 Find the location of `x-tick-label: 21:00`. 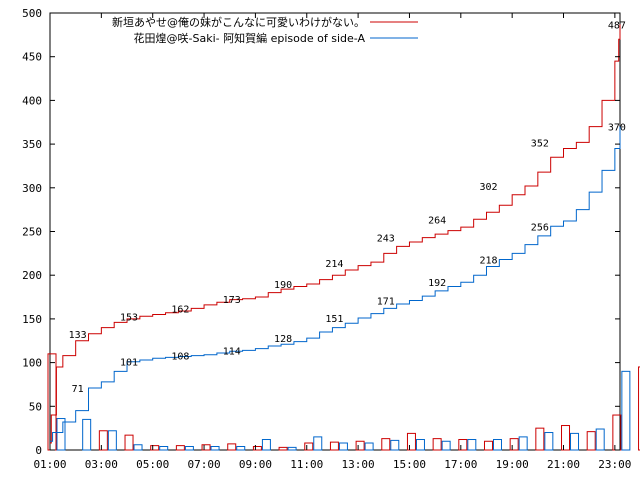

x-tick-label: 21:00 is located at coordinates (563, 464).